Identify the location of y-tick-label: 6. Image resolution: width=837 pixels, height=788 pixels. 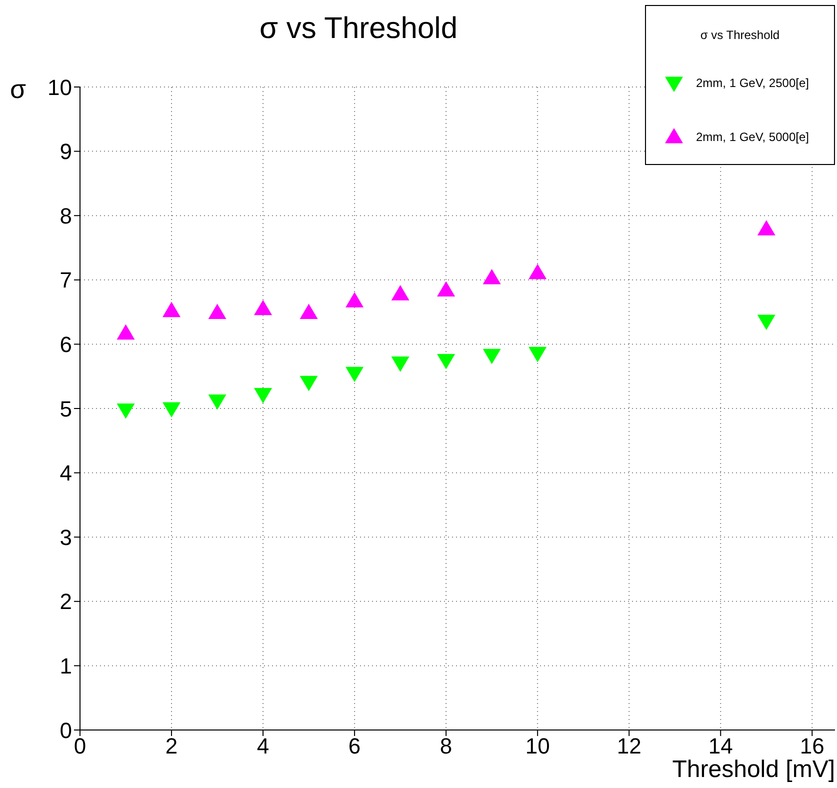
(66, 345).